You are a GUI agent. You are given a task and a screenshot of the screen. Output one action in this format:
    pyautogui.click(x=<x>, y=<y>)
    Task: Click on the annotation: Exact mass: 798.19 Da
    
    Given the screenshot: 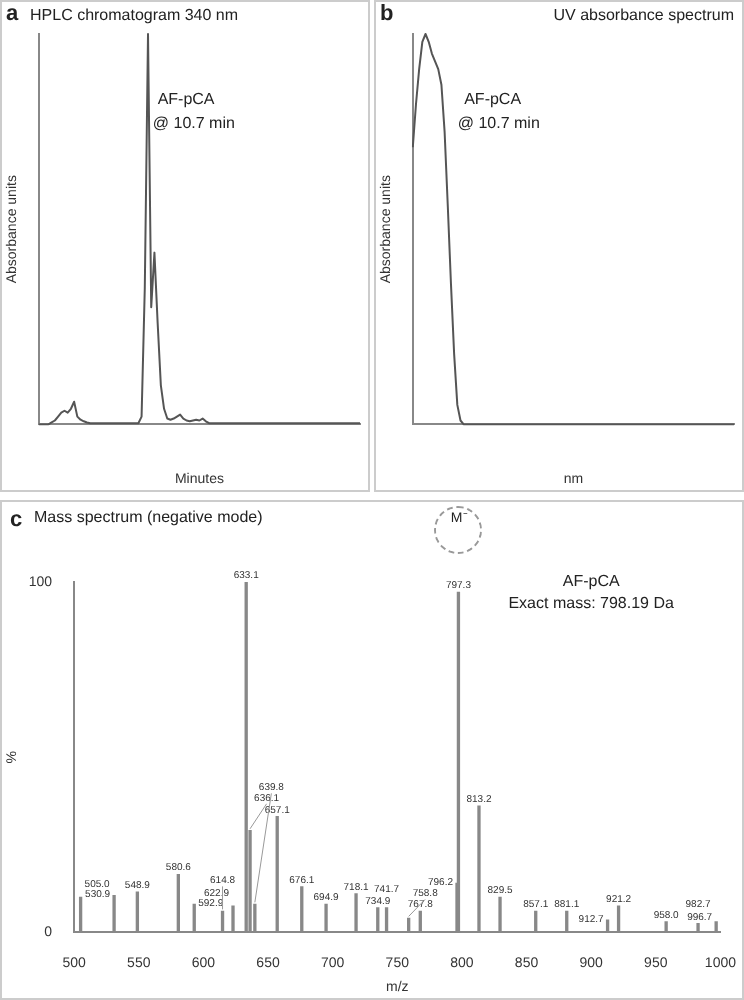 What is the action you would take?
    pyautogui.click(x=591, y=603)
    